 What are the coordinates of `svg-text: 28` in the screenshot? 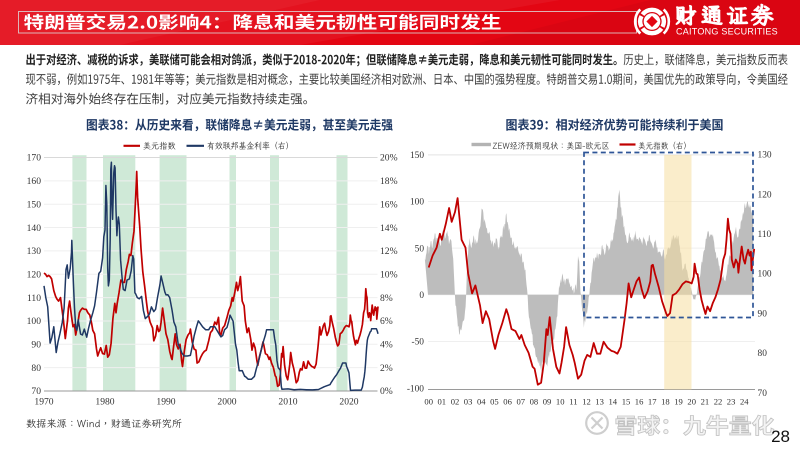 It's located at (780, 436).